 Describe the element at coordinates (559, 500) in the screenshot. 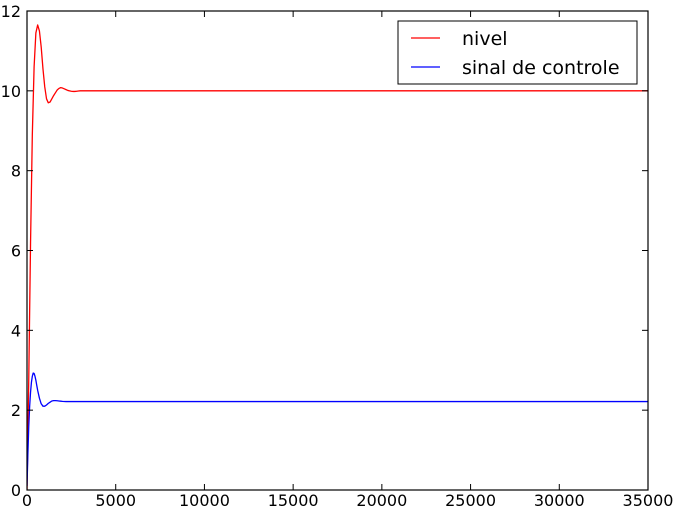

I see `x-tick-label: 30000` at that location.